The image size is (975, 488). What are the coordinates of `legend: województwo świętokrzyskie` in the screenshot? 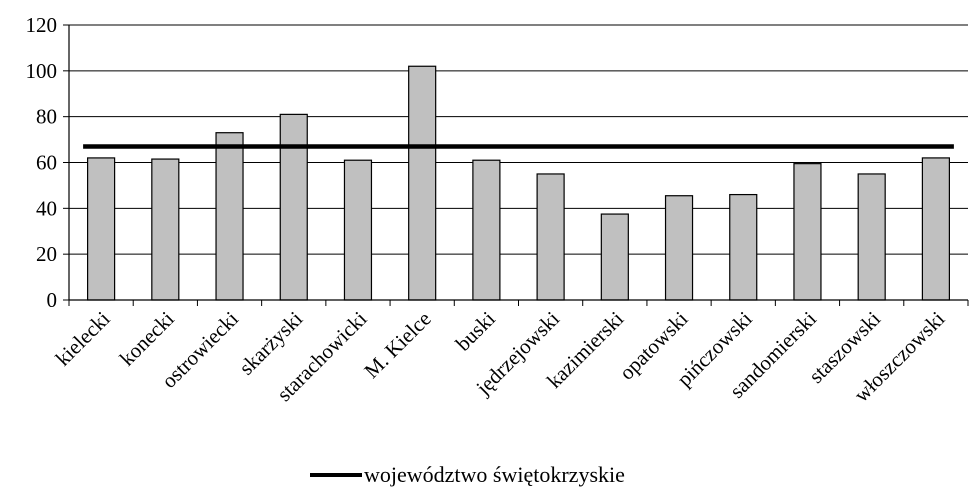 It's located at (467, 474).